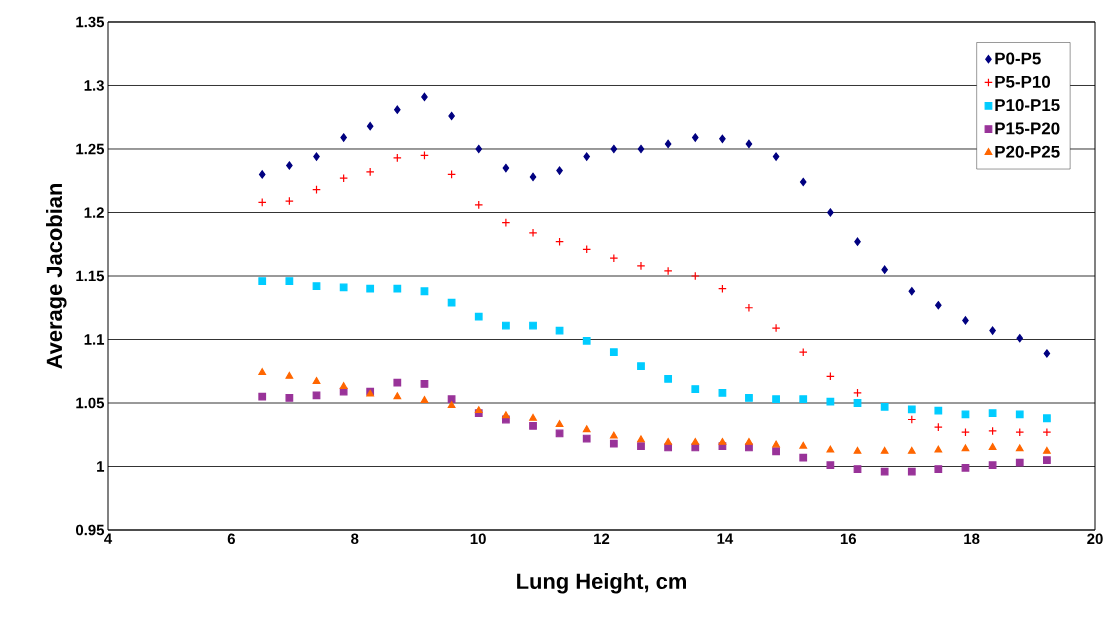  What do you see at coordinates (108, 538) in the screenshot?
I see `x-tick-label: 4` at bounding box center [108, 538].